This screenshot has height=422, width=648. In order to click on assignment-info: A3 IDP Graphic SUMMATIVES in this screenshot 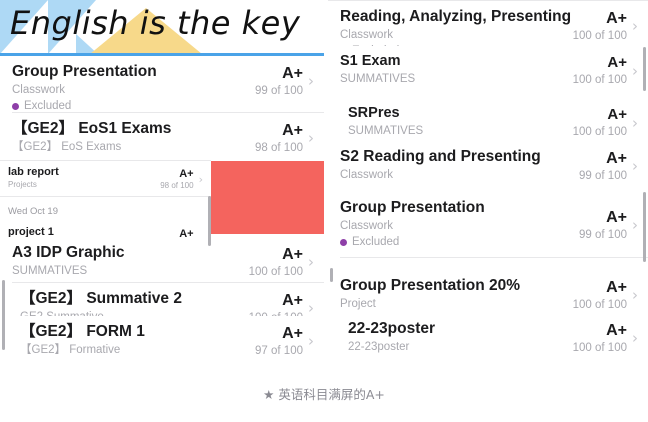, I will do `click(123, 261)`.